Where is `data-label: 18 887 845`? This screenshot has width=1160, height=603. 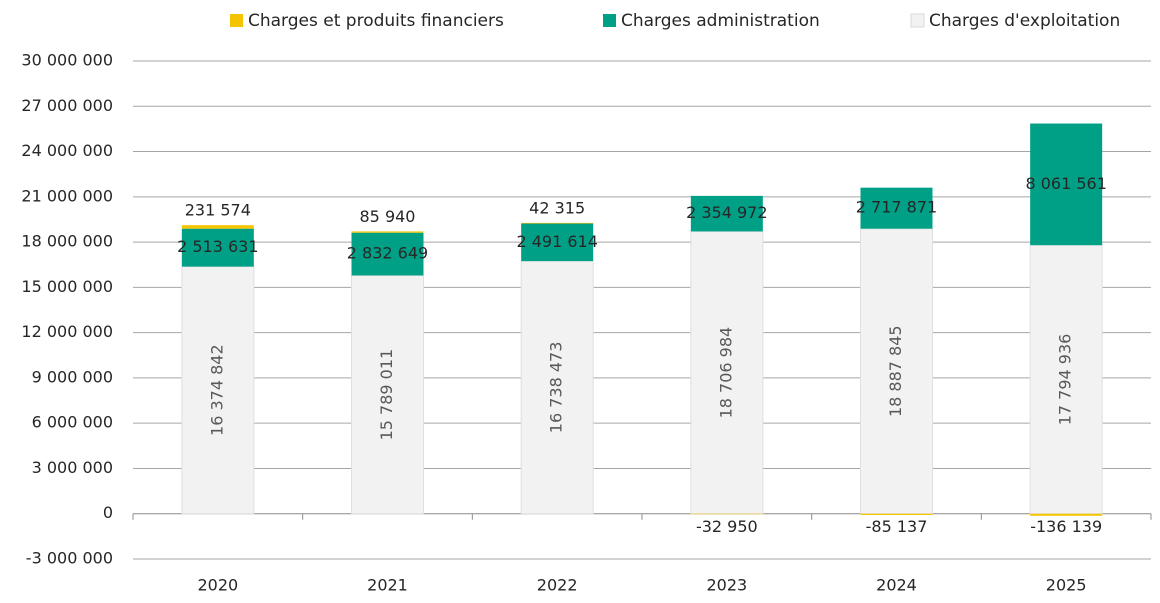
data-label: 18 887 845 is located at coordinates (895, 371).